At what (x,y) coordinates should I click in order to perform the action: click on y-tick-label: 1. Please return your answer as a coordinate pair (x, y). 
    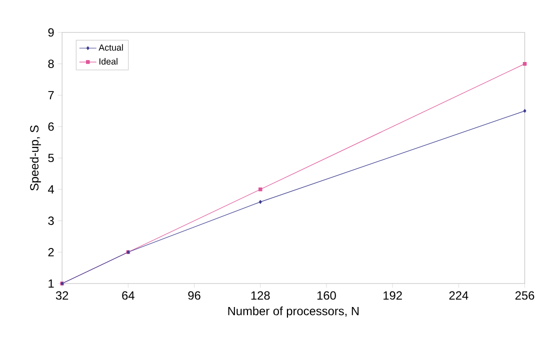
    Looking at the image, I should click on (51, 283).